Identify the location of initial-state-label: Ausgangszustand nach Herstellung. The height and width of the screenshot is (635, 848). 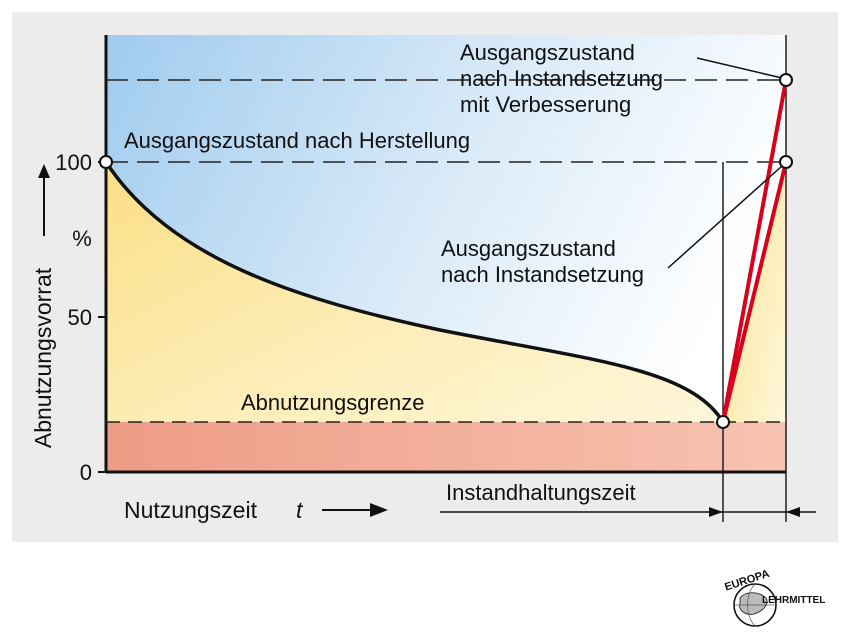
(297, 140).